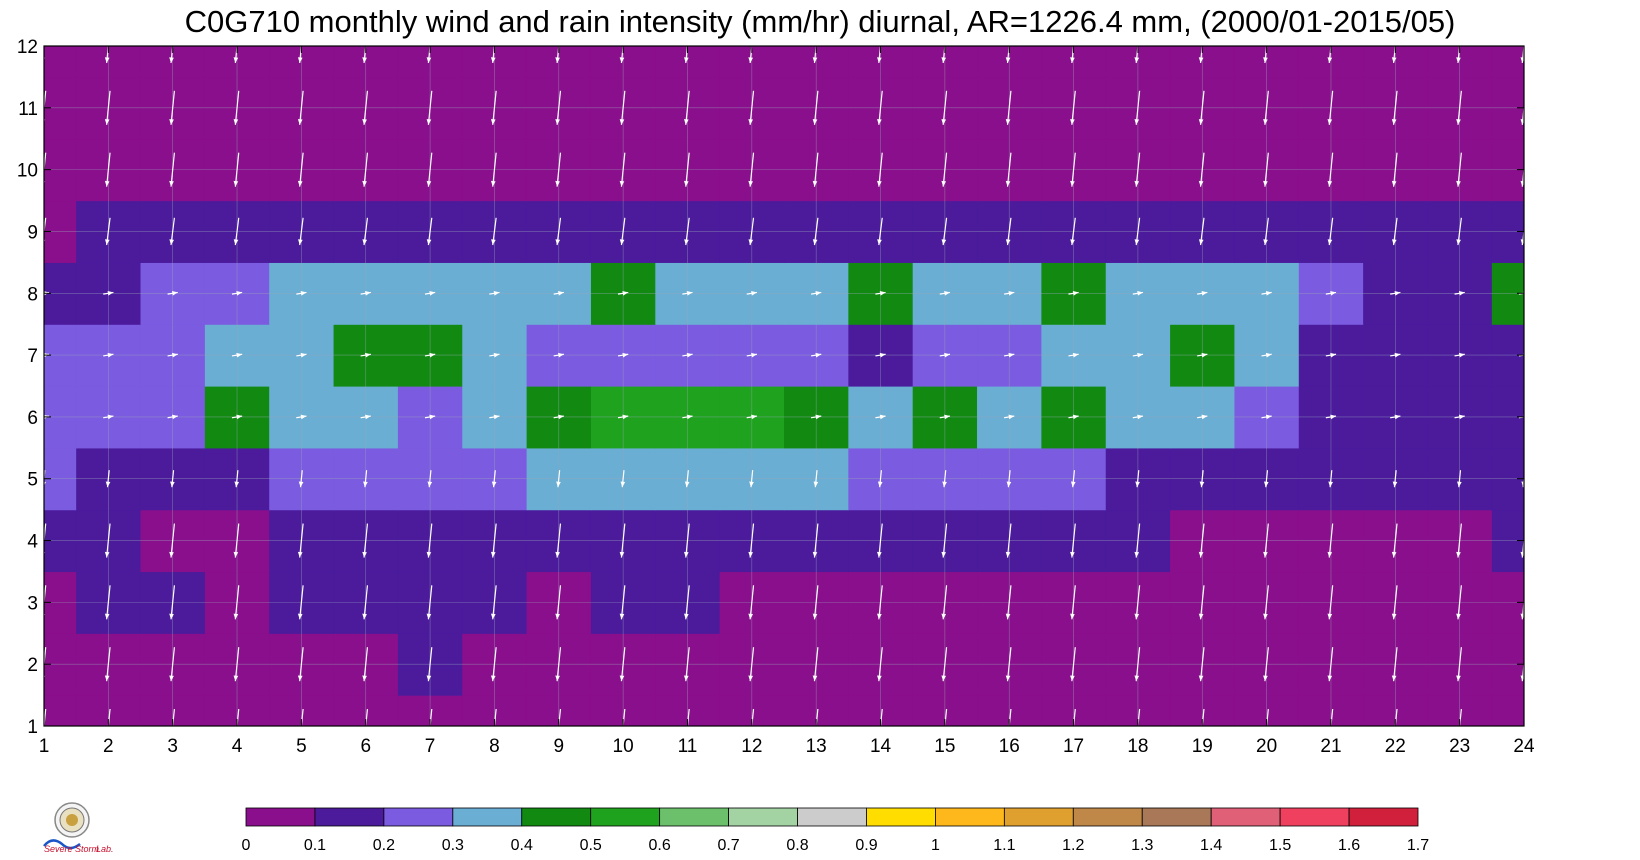 The width and height of the screenshot is (1640, 860). What do you see at coordinates (72, 849) in the screenshot?
I see `svg-text: Severe Storm` at bounding box center [72, 849].